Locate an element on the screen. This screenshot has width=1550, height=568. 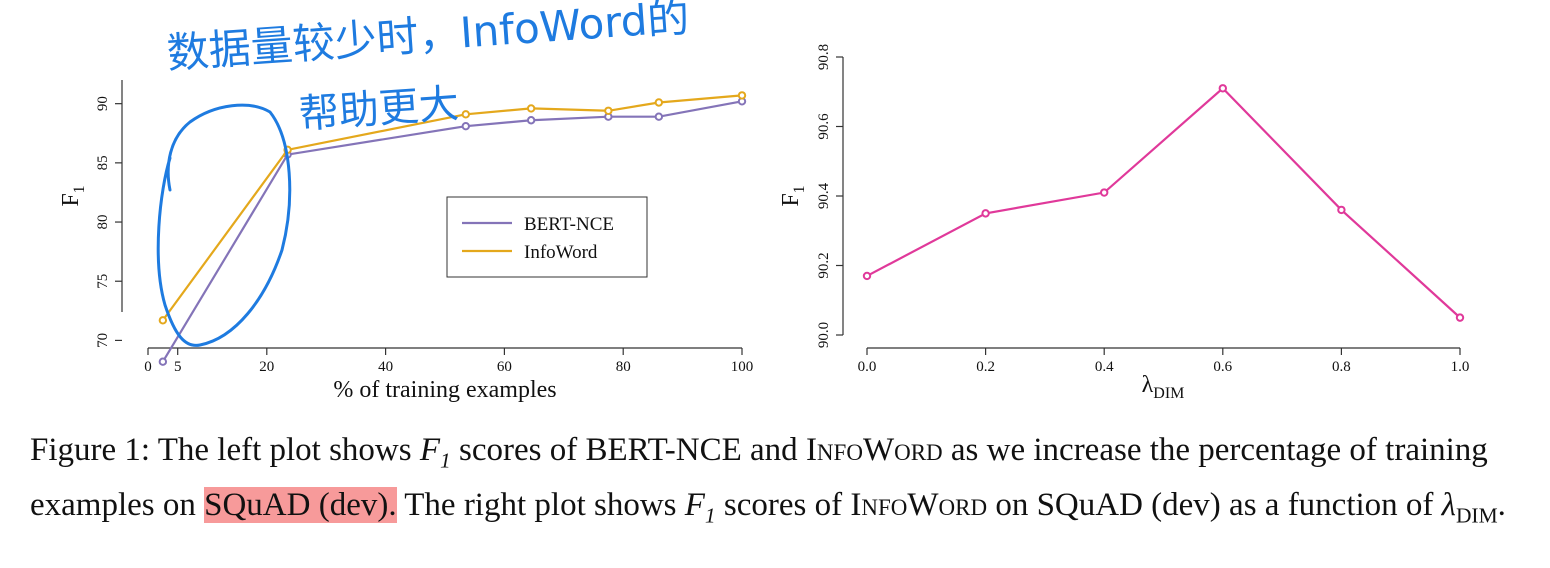
annotation-text-line2: 帮助更大 is located at coordinates (378, 109).